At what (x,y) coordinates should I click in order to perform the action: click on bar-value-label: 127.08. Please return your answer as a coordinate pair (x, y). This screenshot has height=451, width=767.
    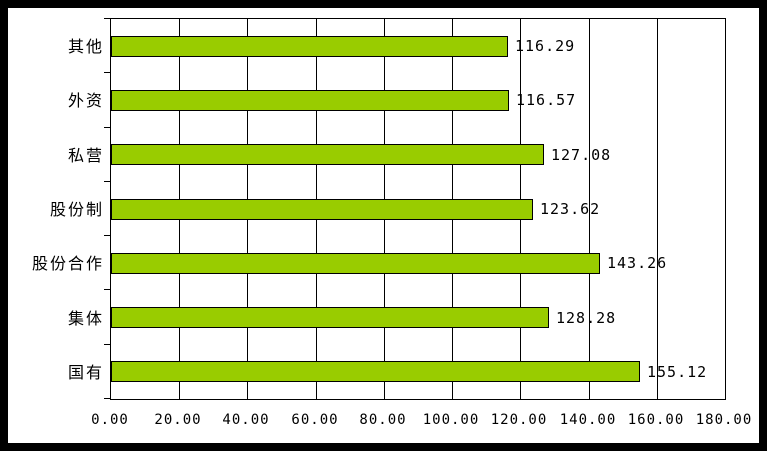
    Looking at the image, I should click on (581, 155).